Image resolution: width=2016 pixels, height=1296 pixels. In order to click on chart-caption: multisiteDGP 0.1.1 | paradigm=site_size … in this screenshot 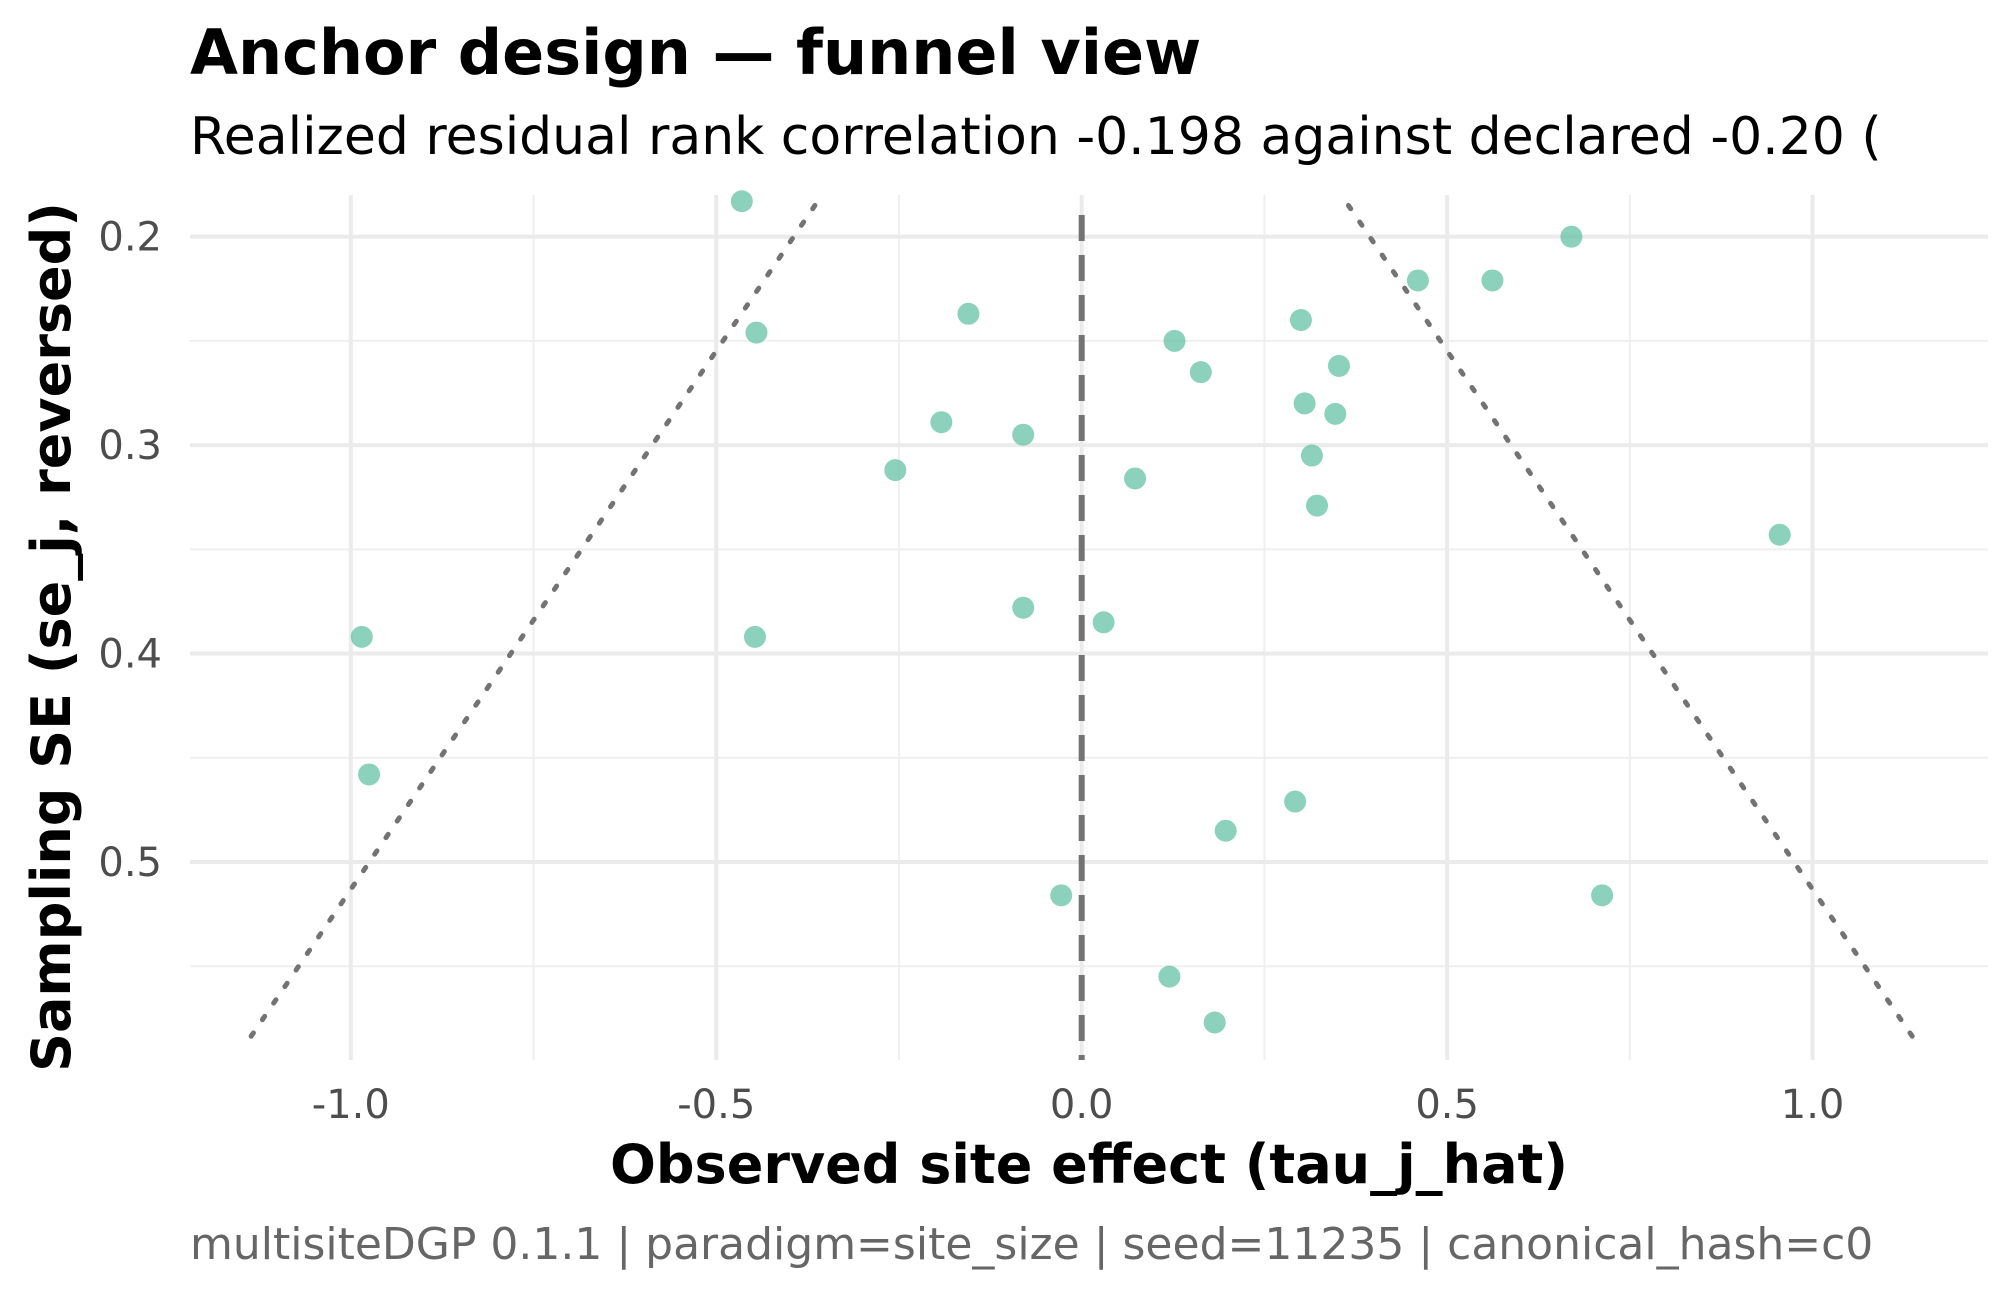, I will do `click(1031, 1244)`.